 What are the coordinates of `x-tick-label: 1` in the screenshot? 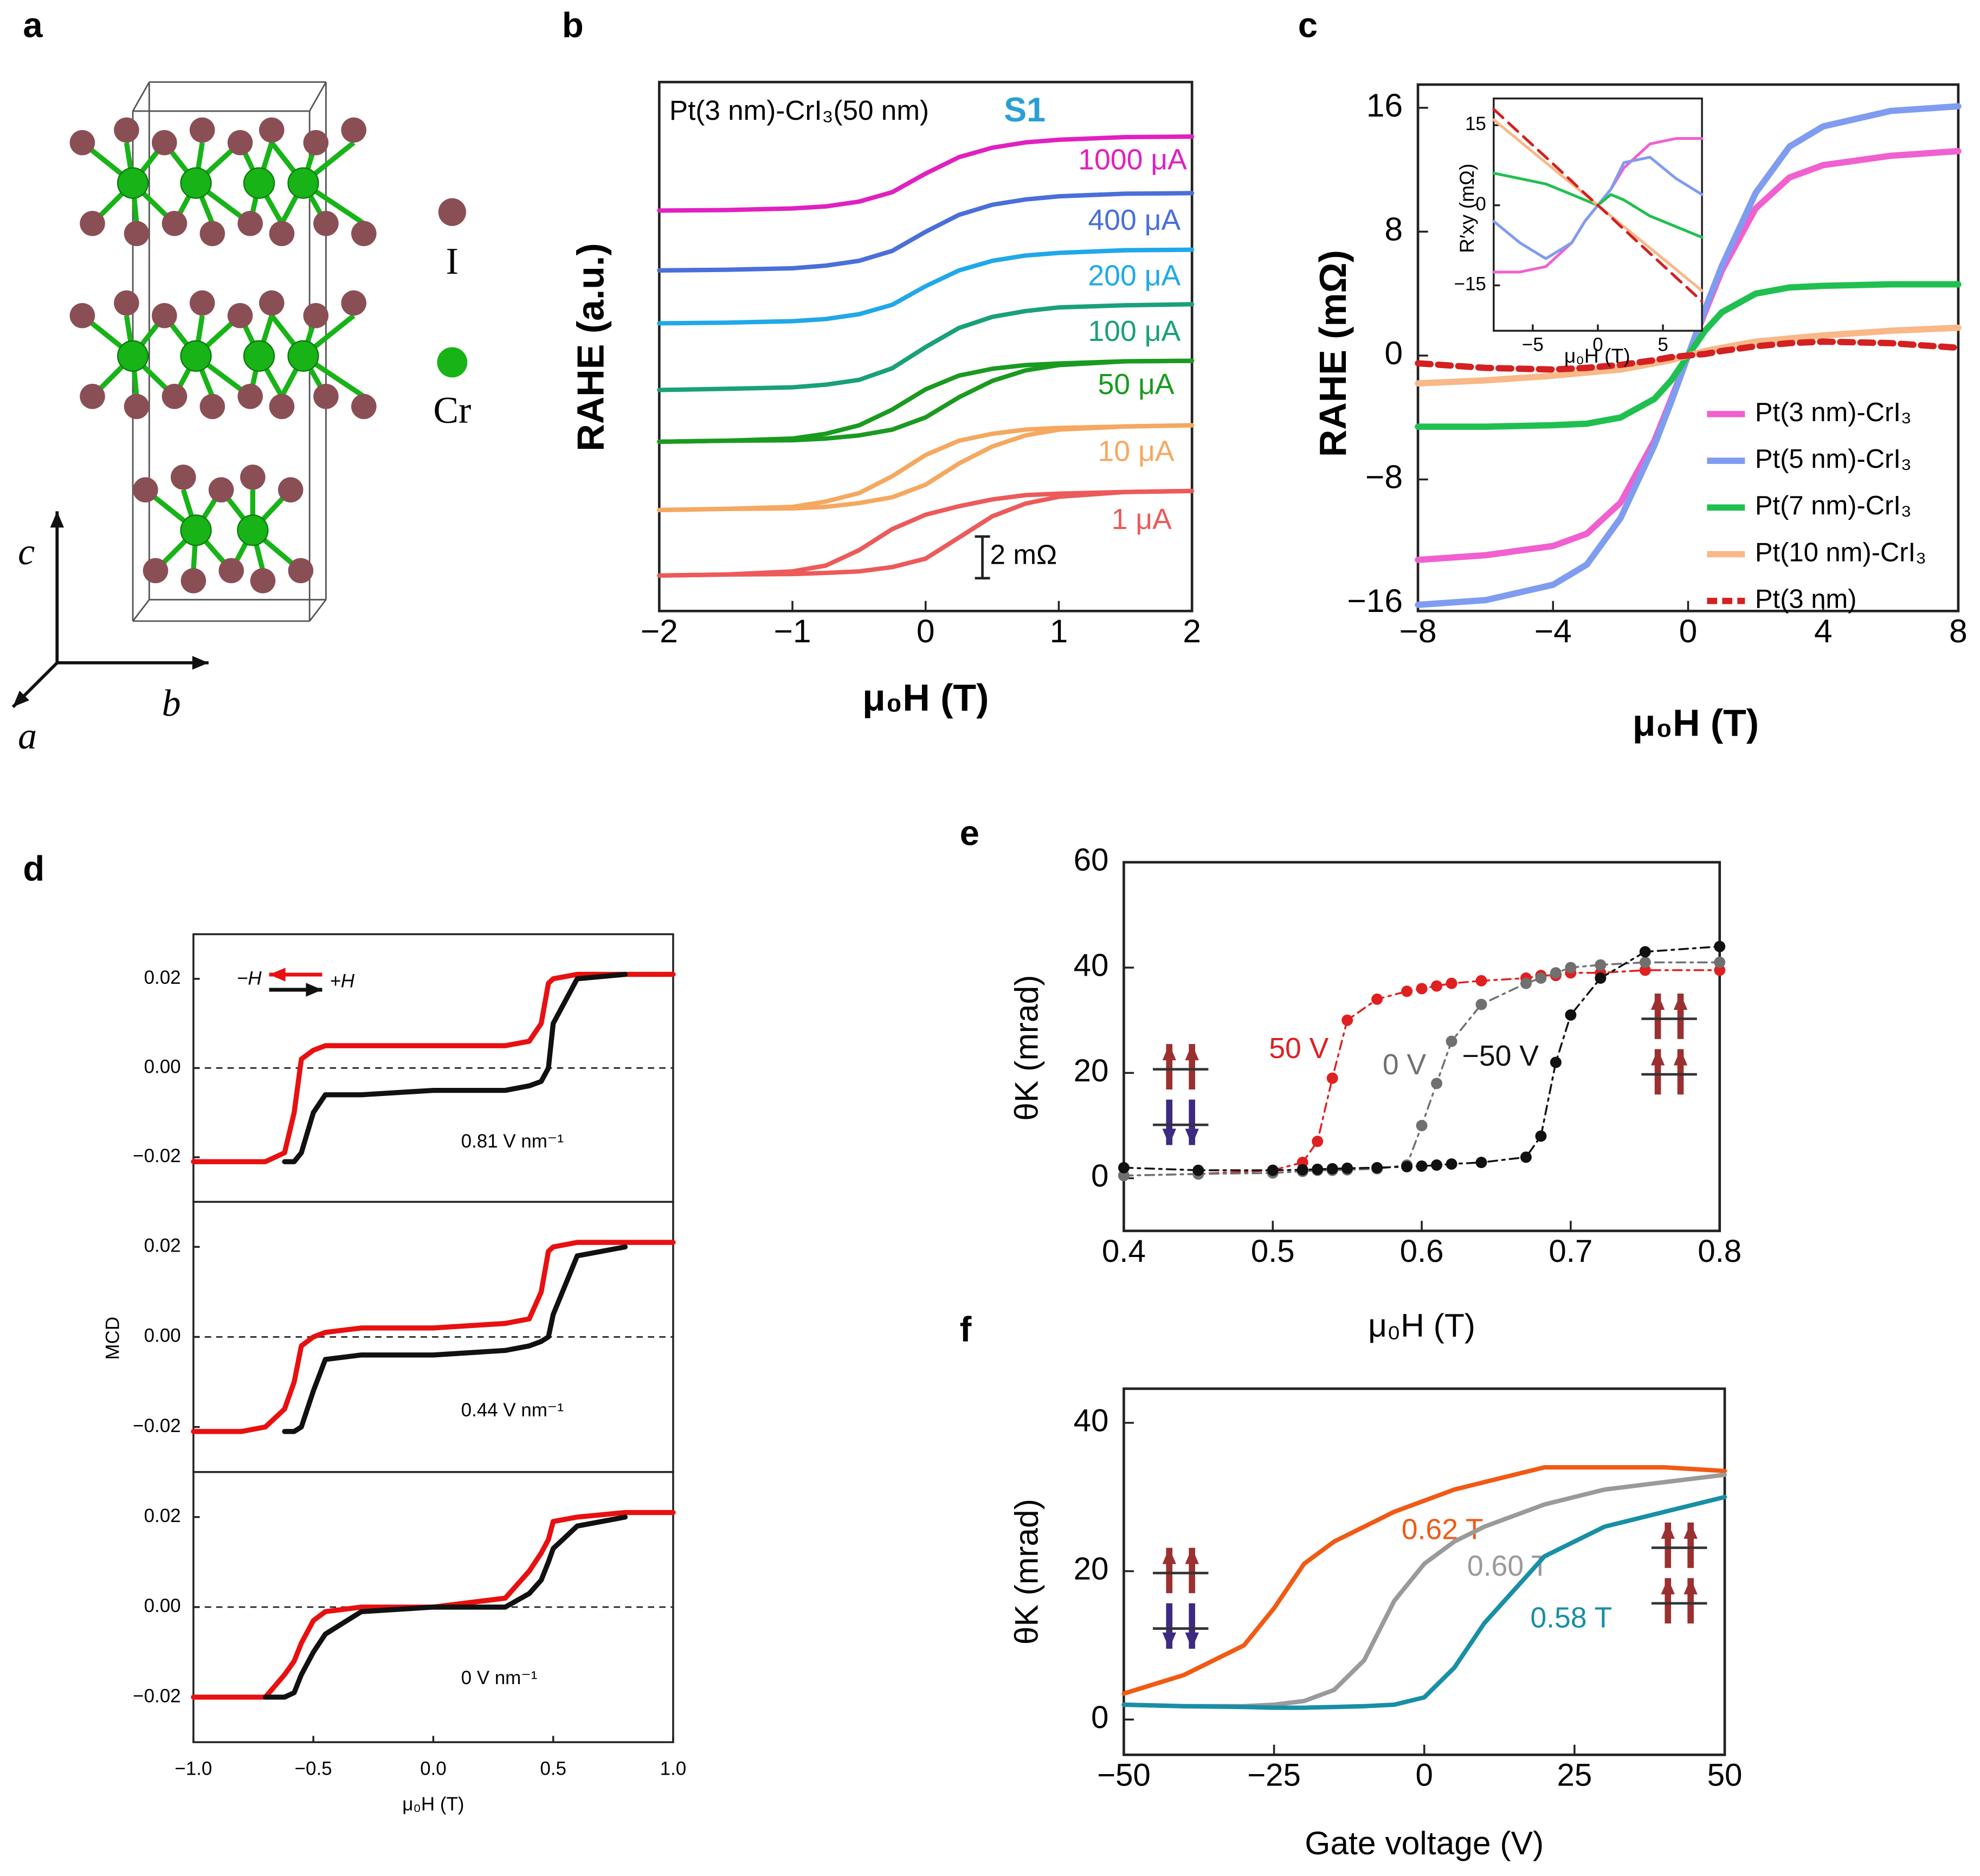 It's located at (1059, 631).